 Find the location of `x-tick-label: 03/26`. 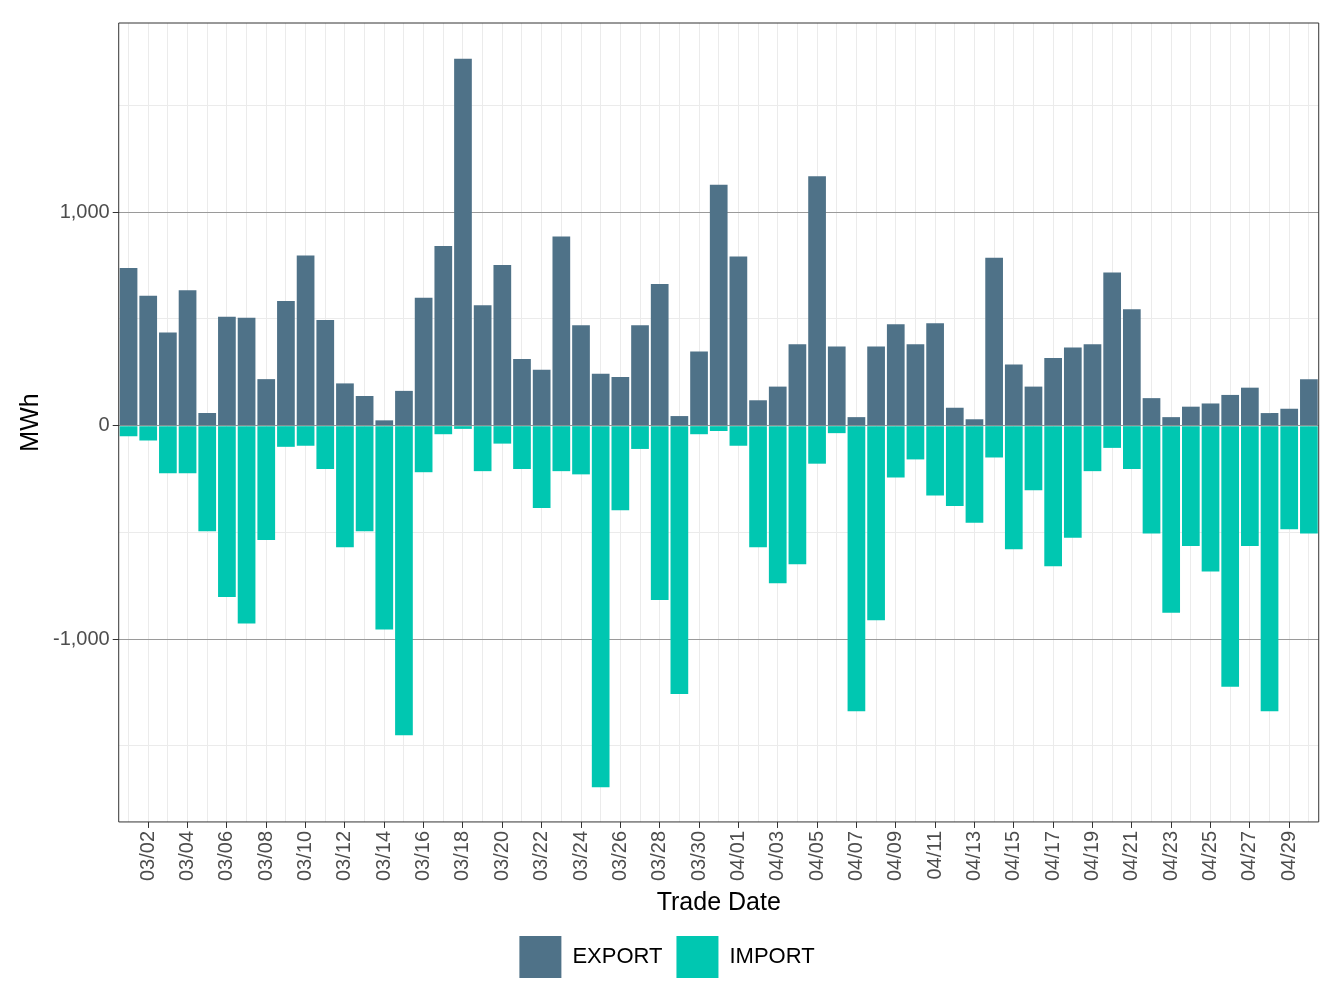

x-tick-label: 03/26 is located at coordinates (618, 856).